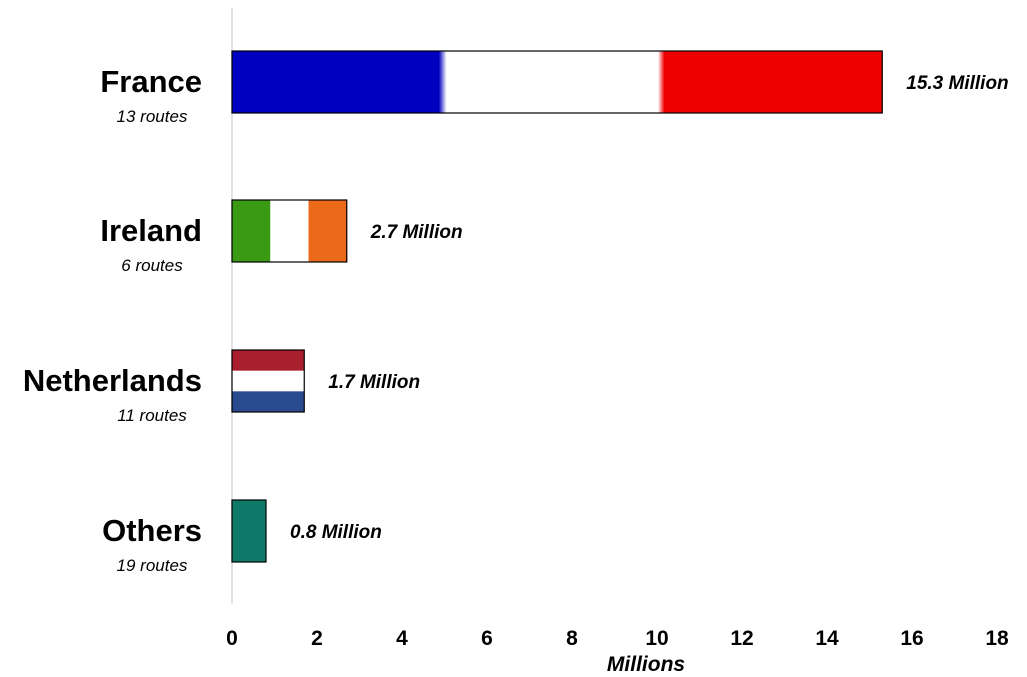  What do you see at coordinates (957, 83) in the screenshot?
I see `data-label: 15.3 Million` at bounding box center [957, 83].